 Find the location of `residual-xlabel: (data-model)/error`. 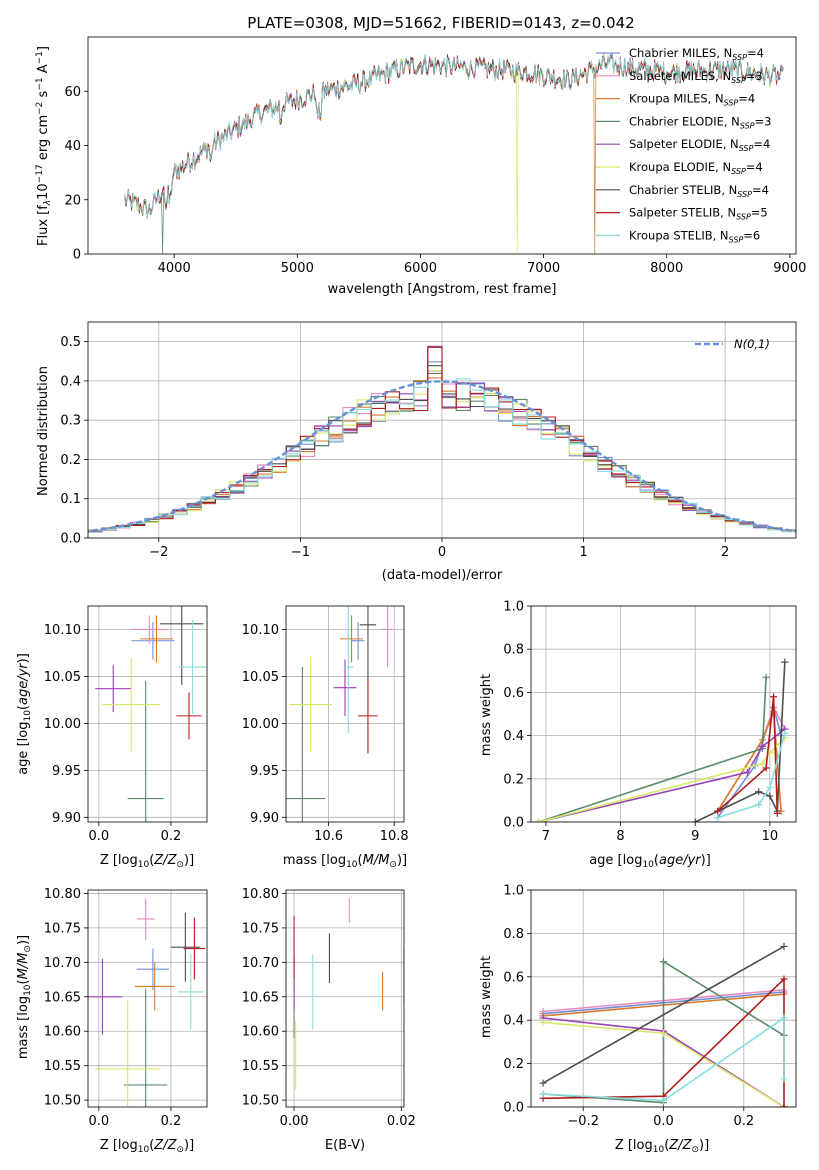

residual-xlabel: (data-model)/error is located at coordinates (442, 575).